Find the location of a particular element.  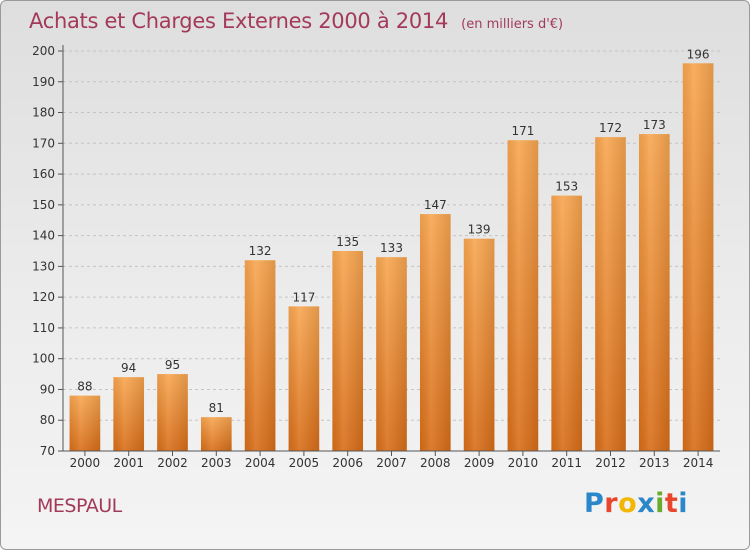

logo-letter: P is located at coordinates (594, 503).